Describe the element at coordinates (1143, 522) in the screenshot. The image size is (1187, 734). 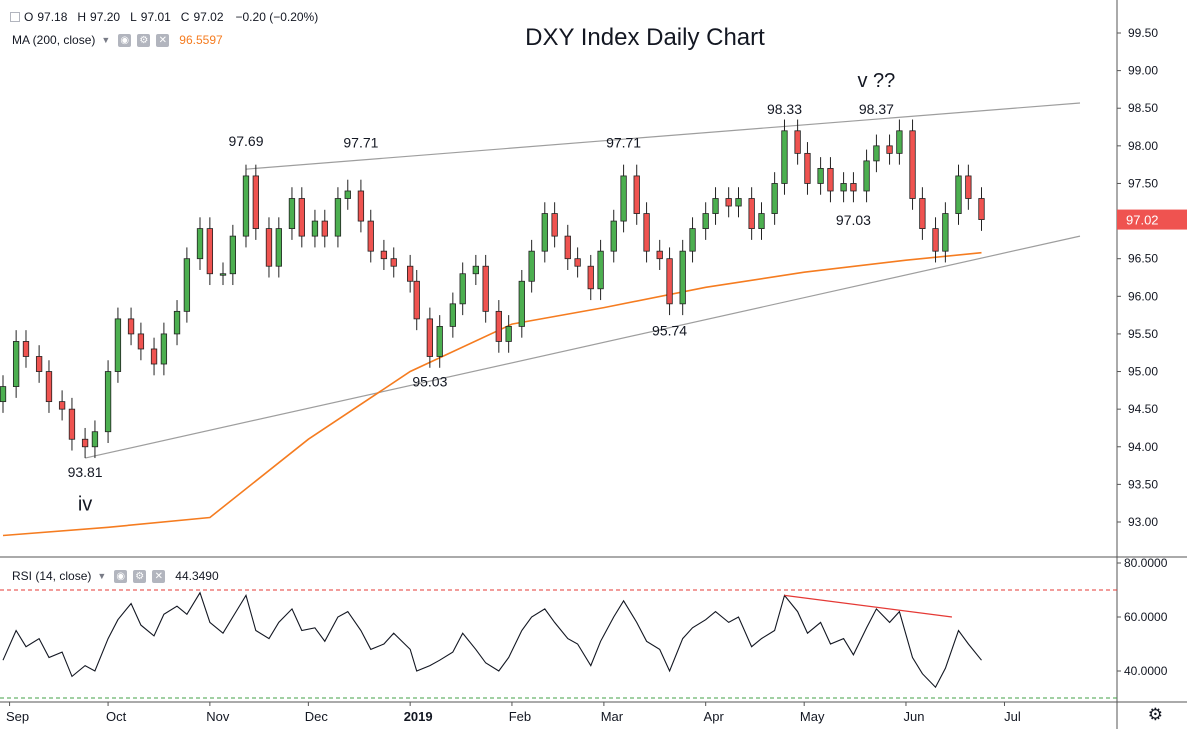
I see `price-tick-label: 93.00` at that location.